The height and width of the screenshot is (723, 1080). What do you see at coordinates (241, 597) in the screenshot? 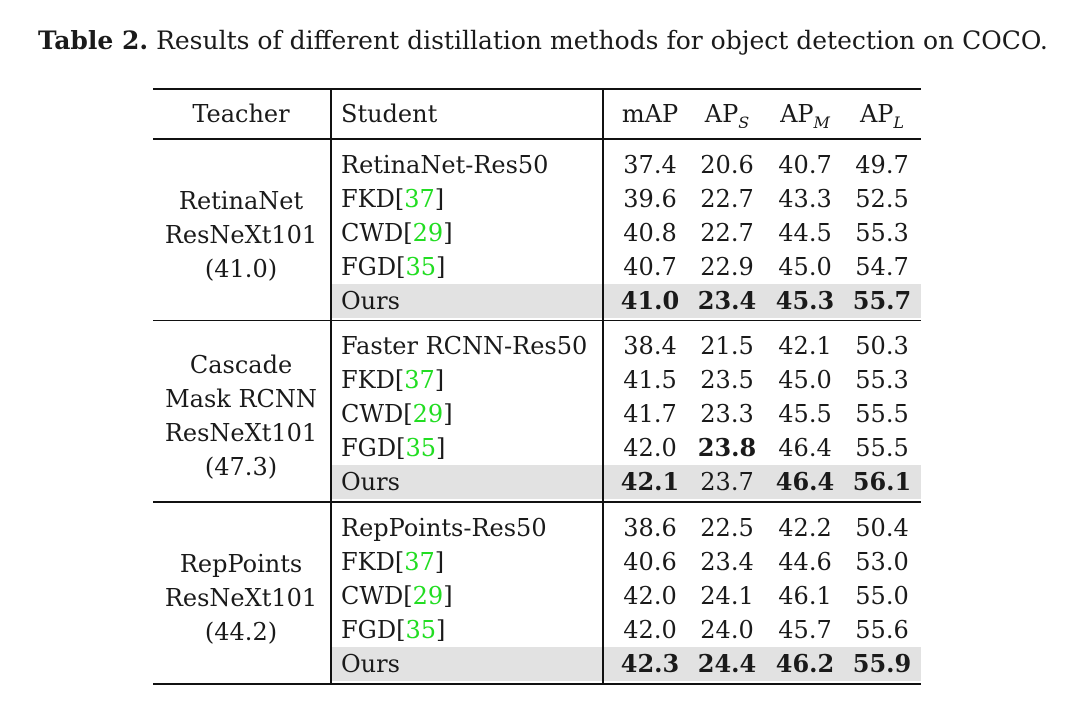
I see `teacher-label: RepPoints ResNeXt101 (44.2)` at bounding box center [241, 597].